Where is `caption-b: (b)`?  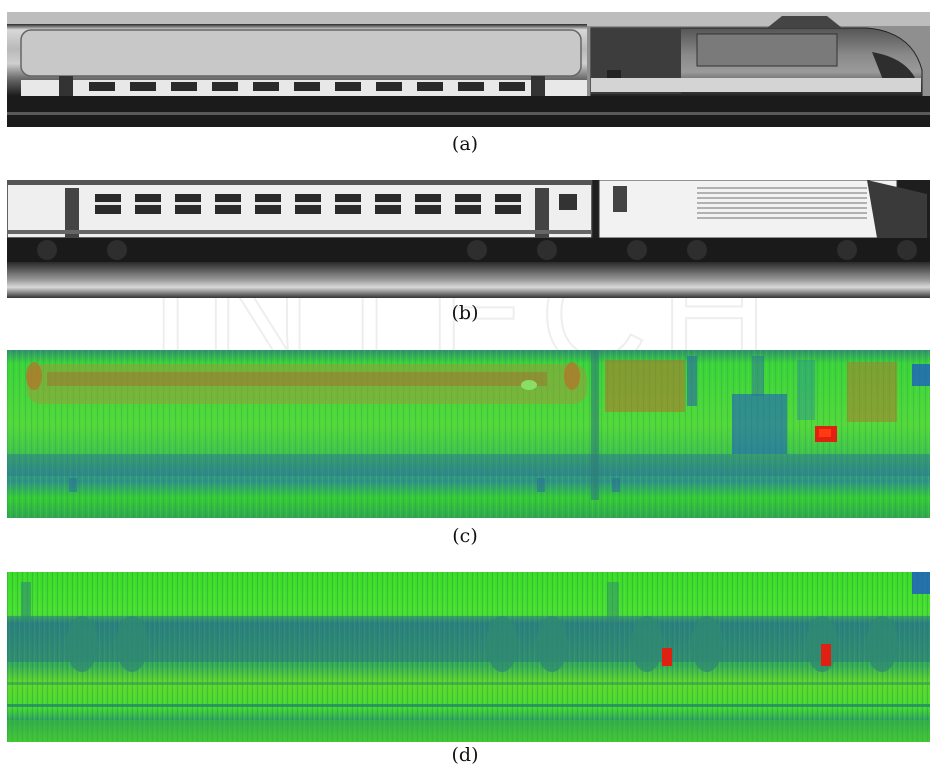
caption-b: (b) is located at coordinates (465, 313).